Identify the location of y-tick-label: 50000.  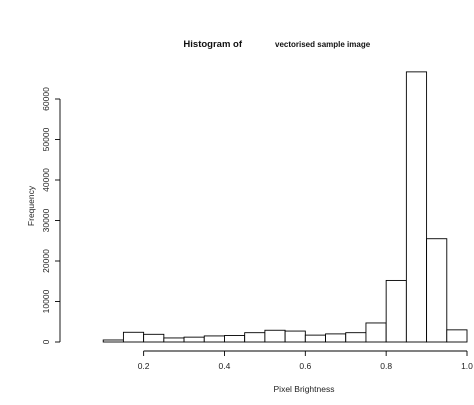
(46, 139).